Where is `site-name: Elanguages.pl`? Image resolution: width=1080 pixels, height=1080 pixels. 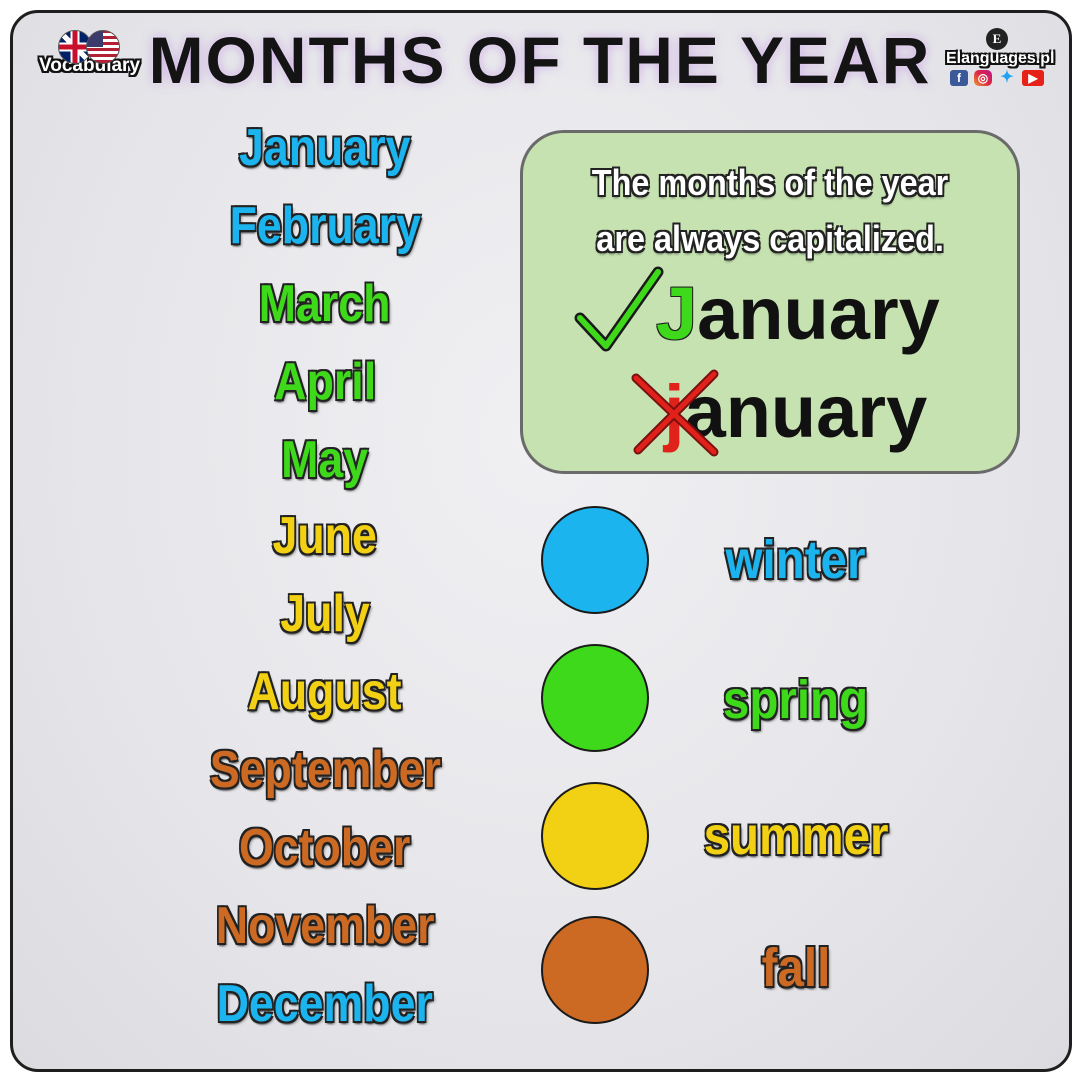
site-name: Elanguages.pl is located at coordinates (1000, 58).